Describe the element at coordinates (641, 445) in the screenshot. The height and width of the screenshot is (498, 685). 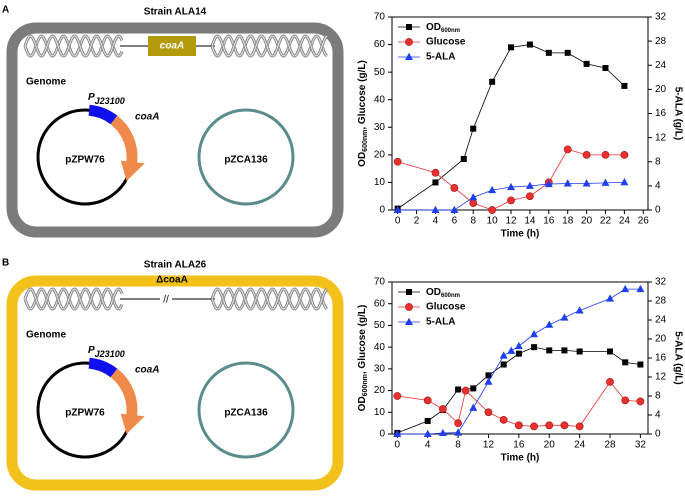
I see `x-tick-label: 32` at that location.